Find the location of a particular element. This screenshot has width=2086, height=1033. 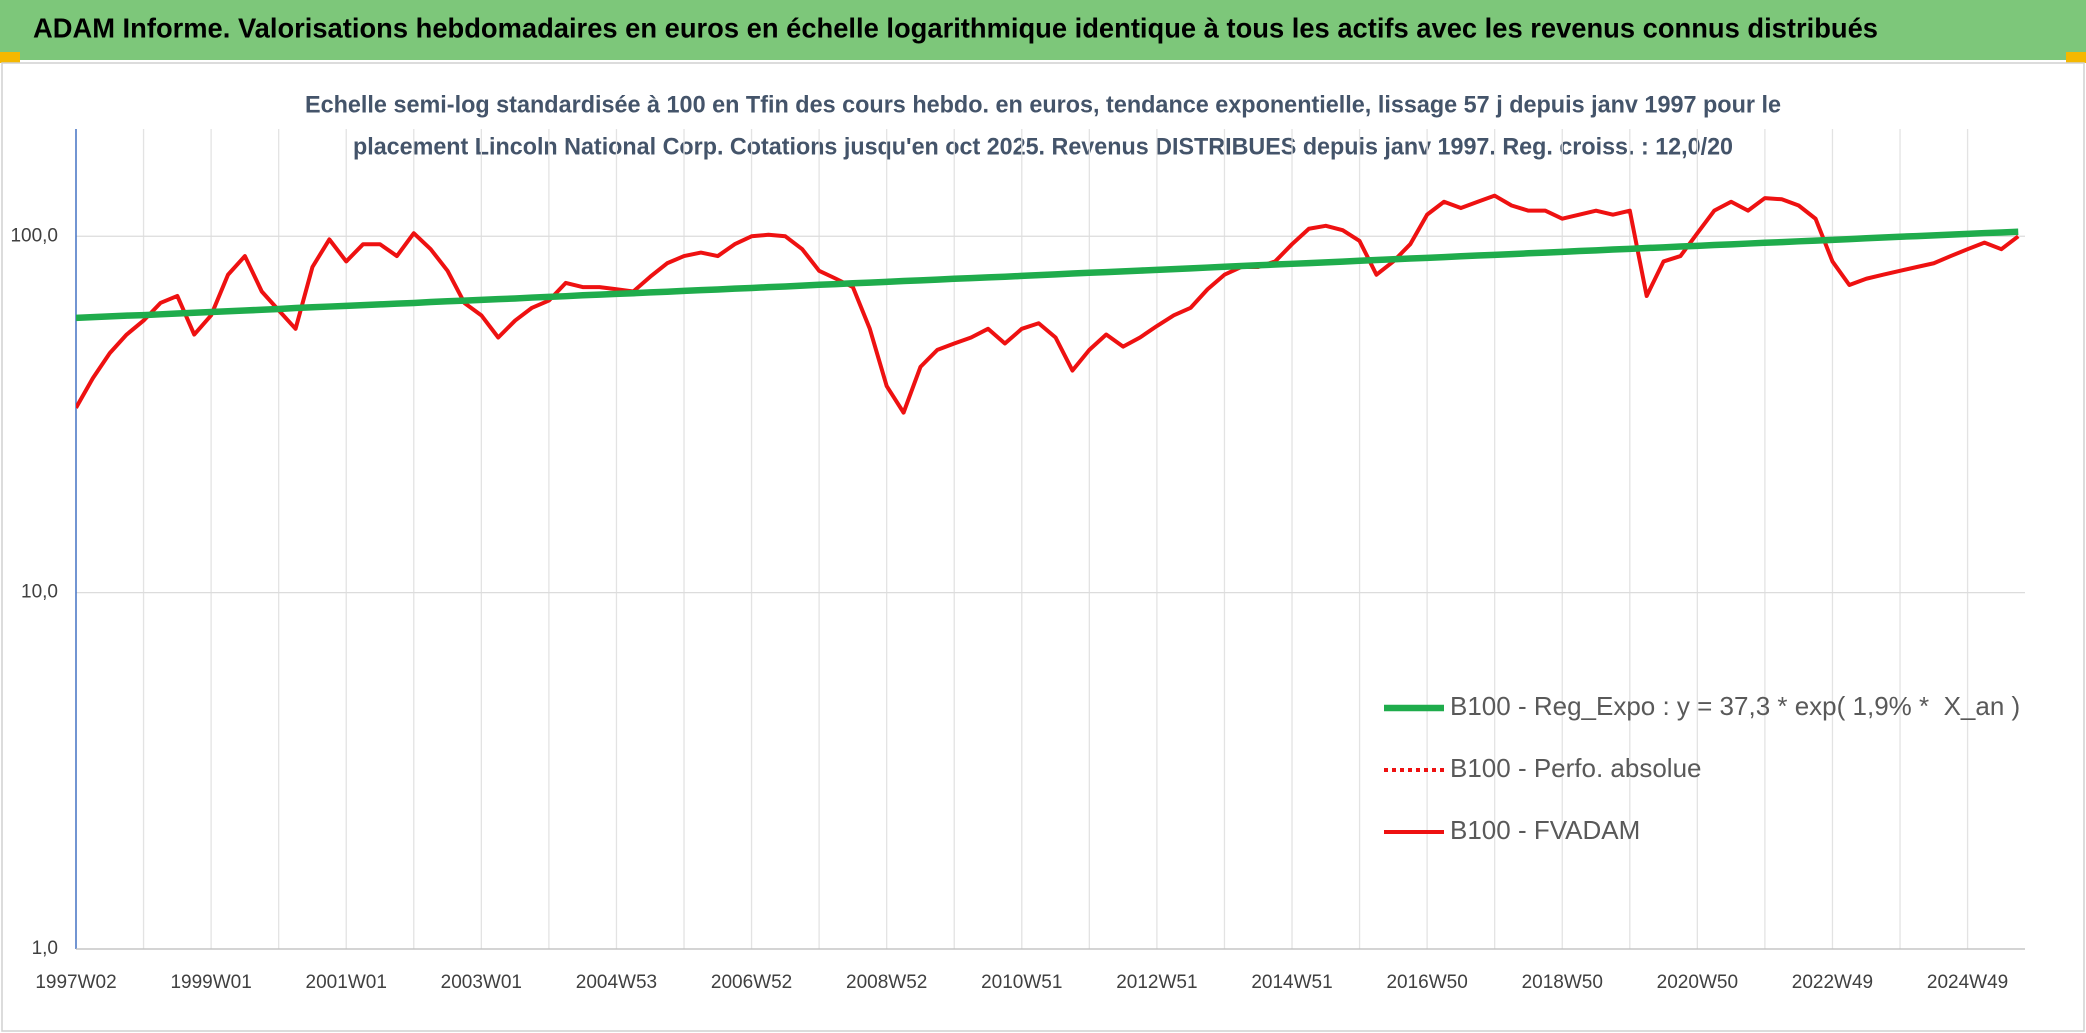

y-tick-label: 10,0 is located at coordinates (39, 592).